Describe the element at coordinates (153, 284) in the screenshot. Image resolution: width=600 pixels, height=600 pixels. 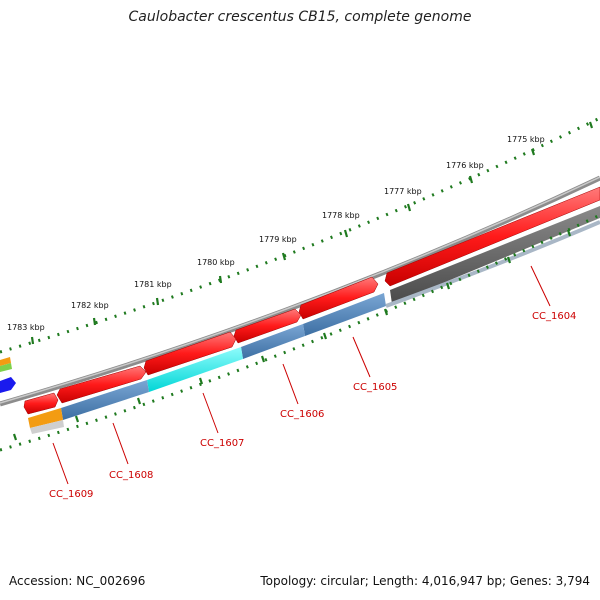
I see `scale-label-1781: 1781 kbp` at that location.